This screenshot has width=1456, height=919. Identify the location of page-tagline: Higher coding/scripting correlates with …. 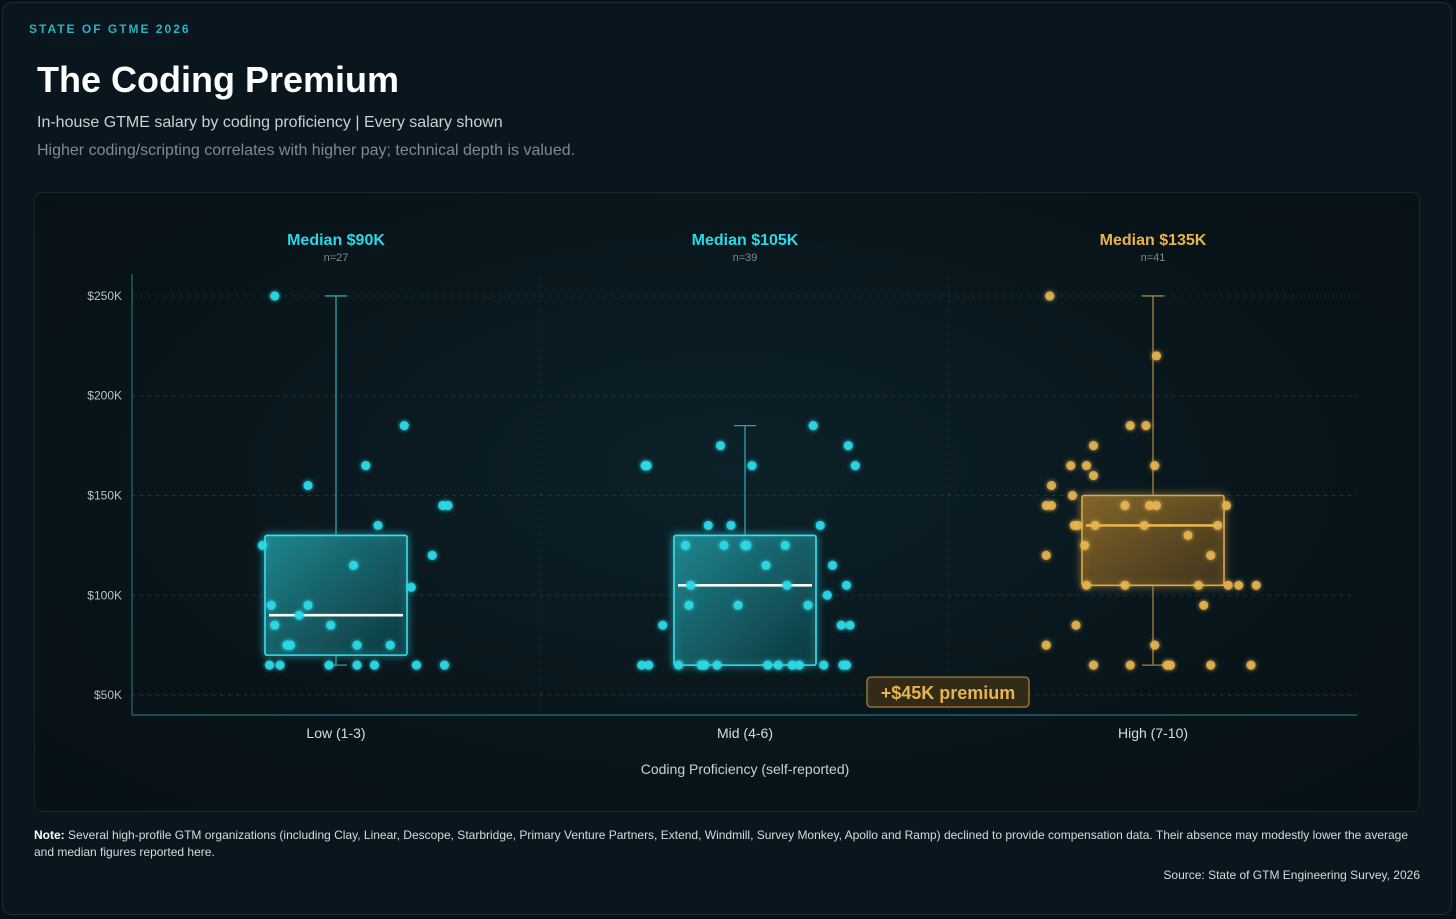
(306, 150).